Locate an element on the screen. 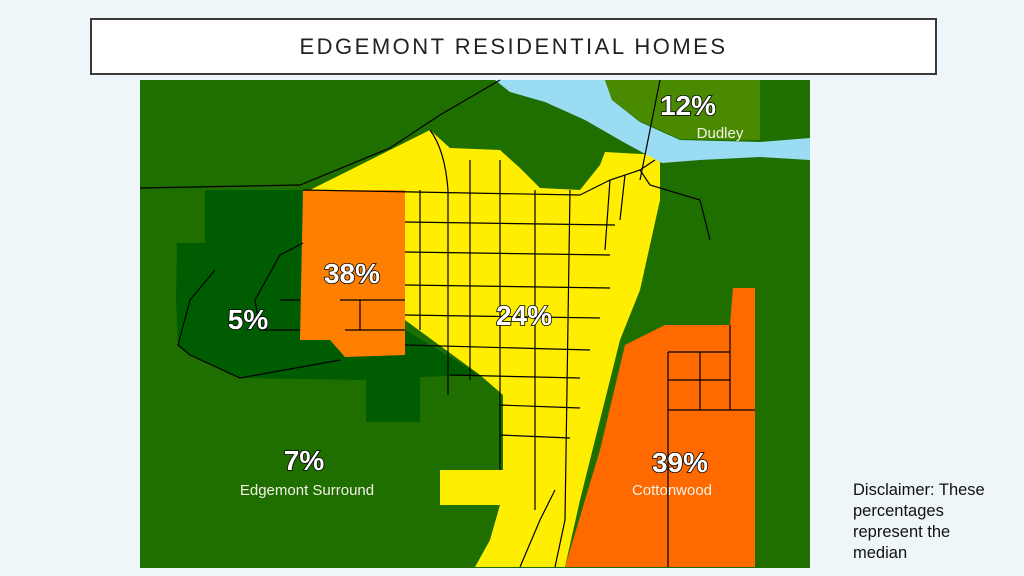  river is located at coordinates (652, 121).